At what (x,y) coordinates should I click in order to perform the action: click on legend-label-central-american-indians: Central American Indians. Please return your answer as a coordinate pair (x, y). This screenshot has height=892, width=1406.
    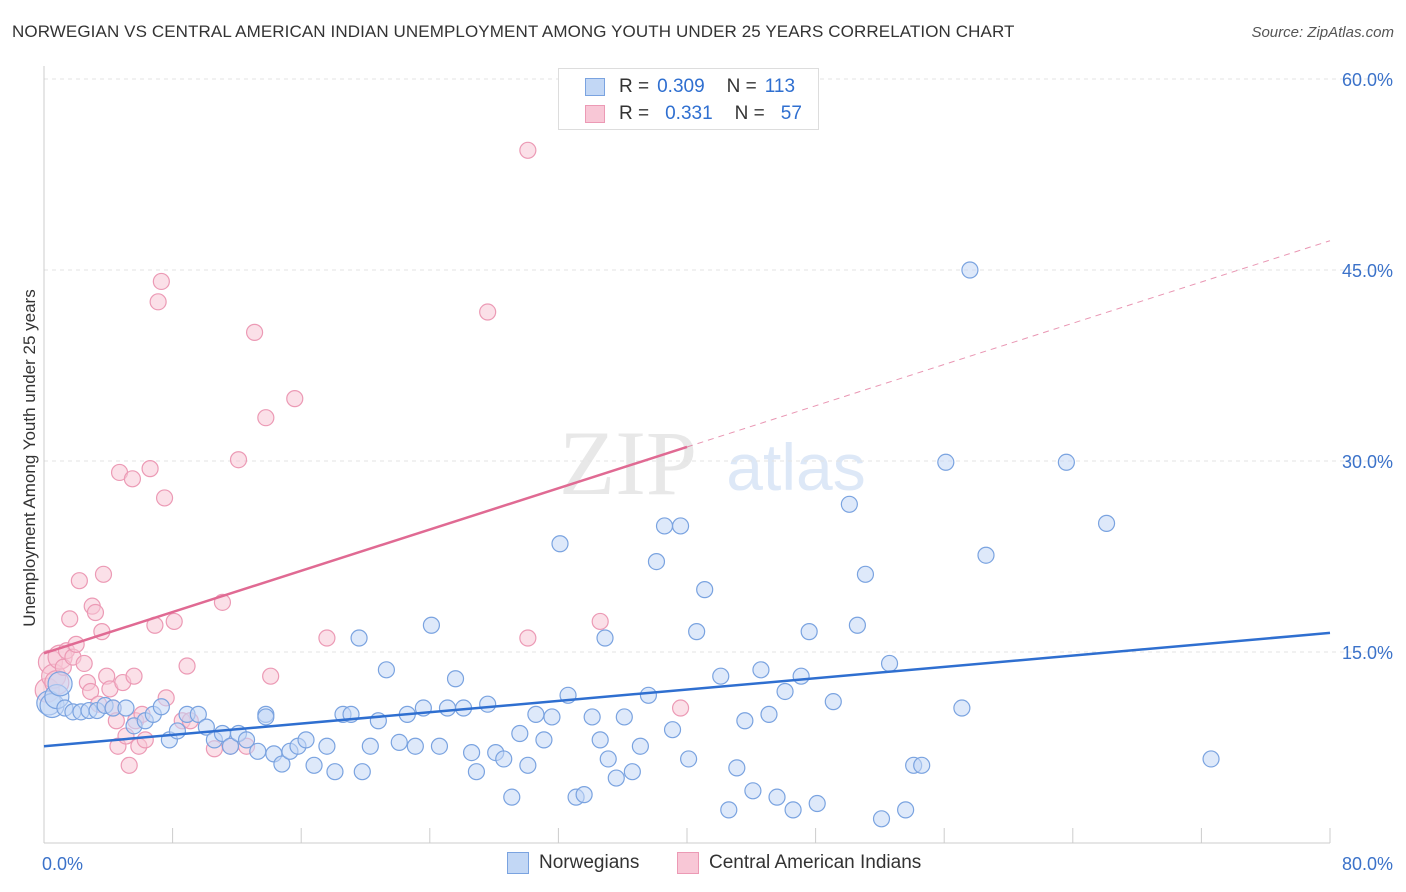
    Looking at the image, I should click on (815, 862).